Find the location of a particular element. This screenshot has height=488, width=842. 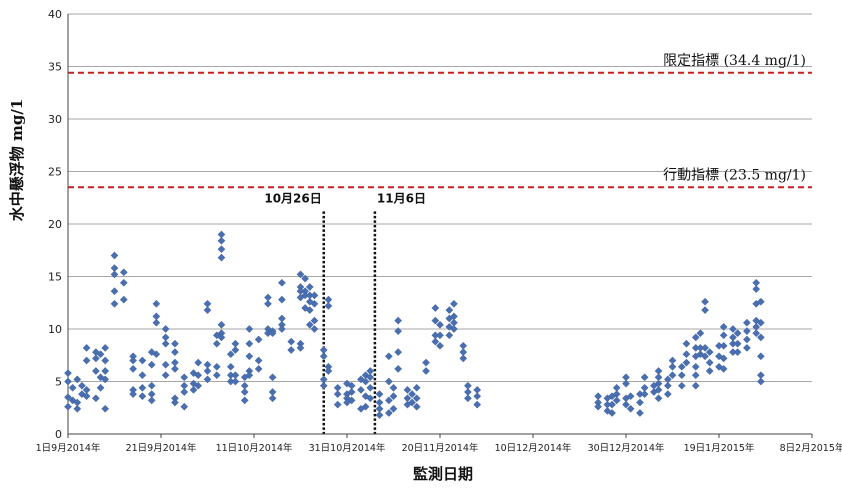

x-tick-label: 20日11月2014年 is located at coordinates (440, 448).